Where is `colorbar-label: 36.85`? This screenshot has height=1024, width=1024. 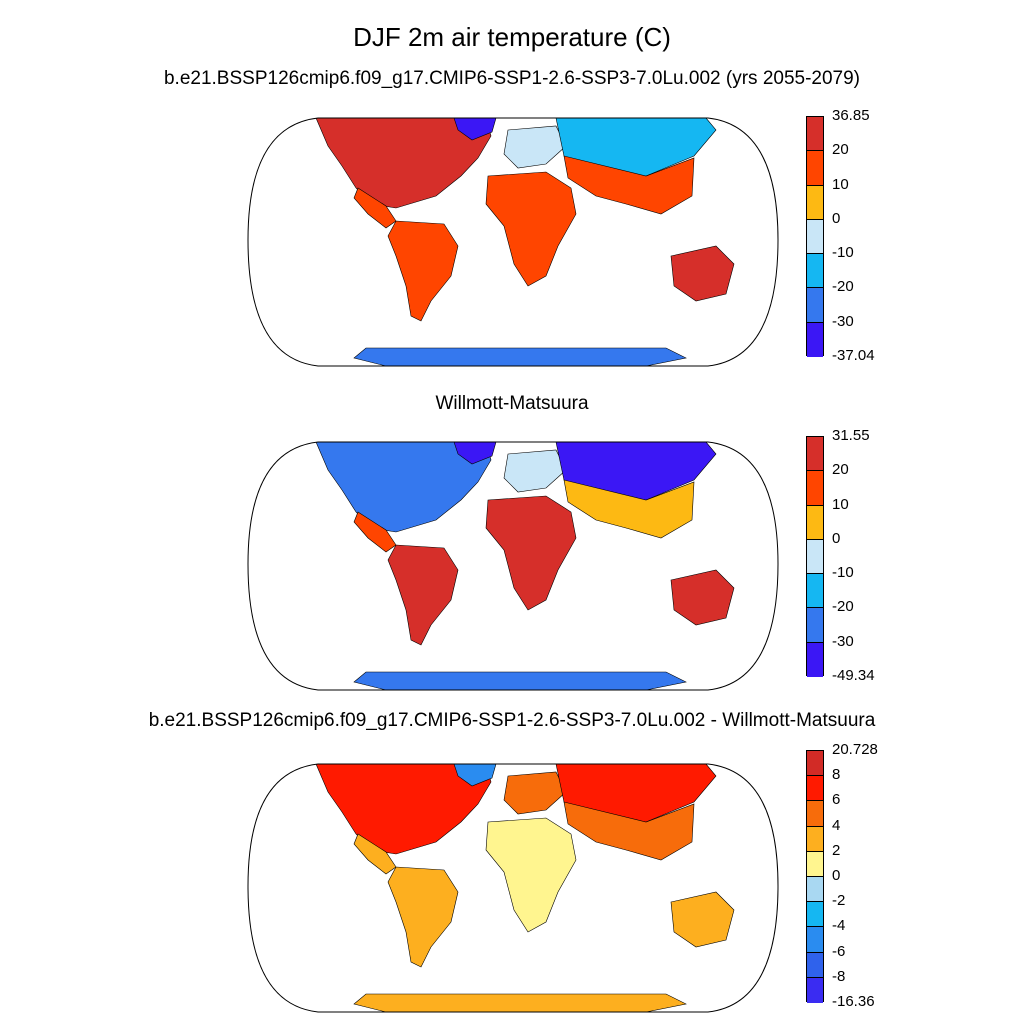
colorbar-label: 36.85 is located at coordinates (851, 115).